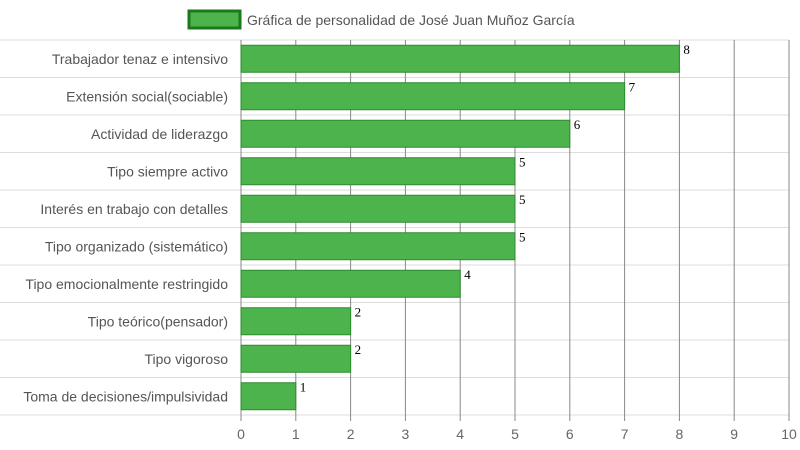 This screenshot has width=800, height=450. I want to click on category-label: Interés en trabajo con detalles, so click(134, 209).